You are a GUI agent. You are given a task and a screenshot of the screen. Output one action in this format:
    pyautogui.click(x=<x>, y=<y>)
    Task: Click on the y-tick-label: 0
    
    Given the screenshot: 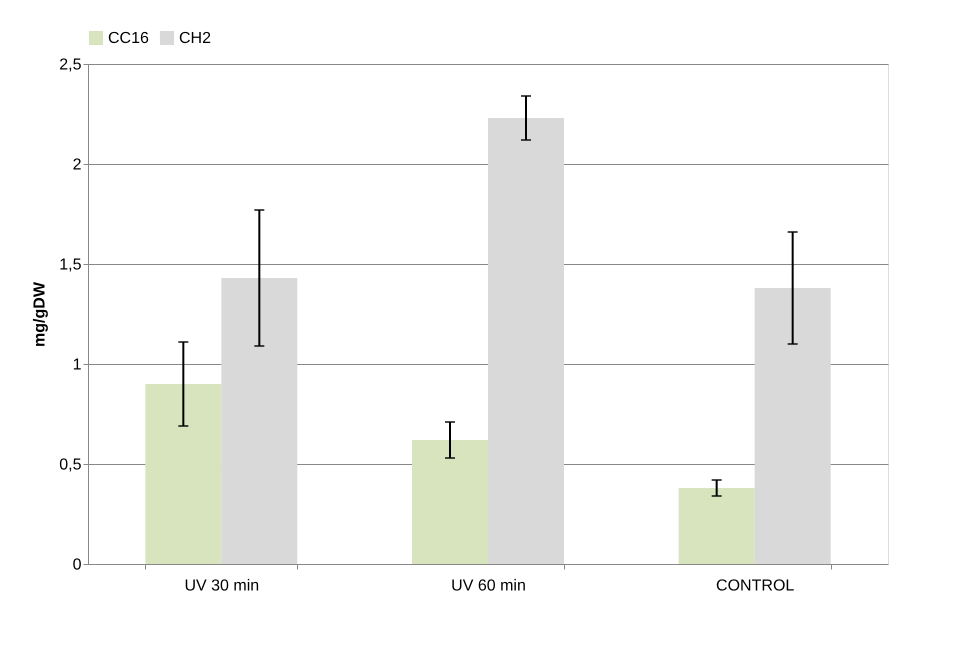 What is the action you would take?
    pyautogui.click(x=77, y=565)
    